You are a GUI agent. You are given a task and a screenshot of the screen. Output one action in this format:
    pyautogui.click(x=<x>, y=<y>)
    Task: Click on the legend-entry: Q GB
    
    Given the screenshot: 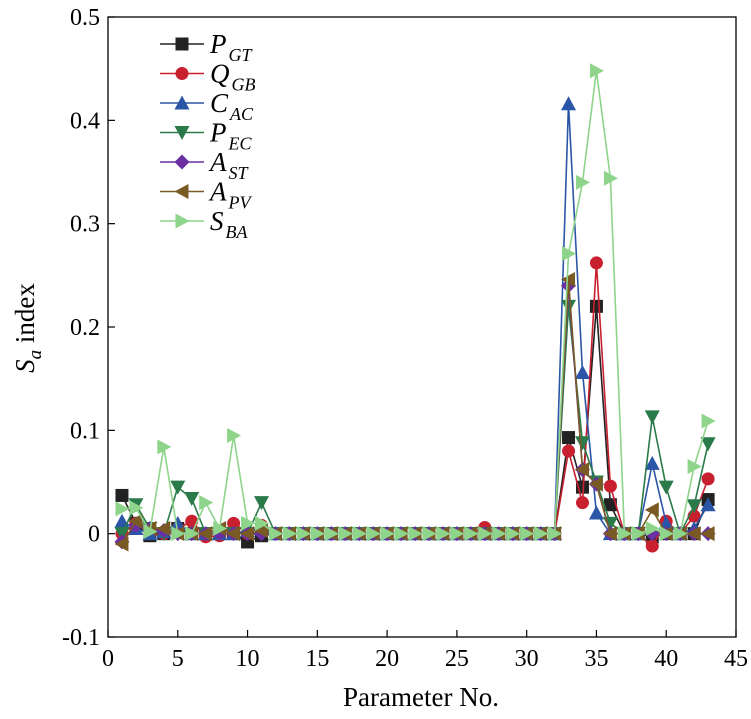 What is the action you would take?
    pyautogui.click(x=208, y=77)
    